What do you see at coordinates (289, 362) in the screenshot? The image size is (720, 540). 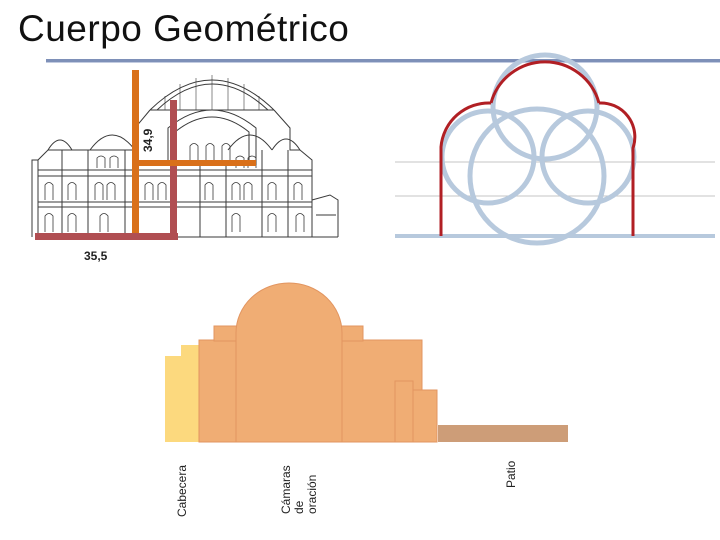 I see `dome-block` at bounding box center [289, 362].